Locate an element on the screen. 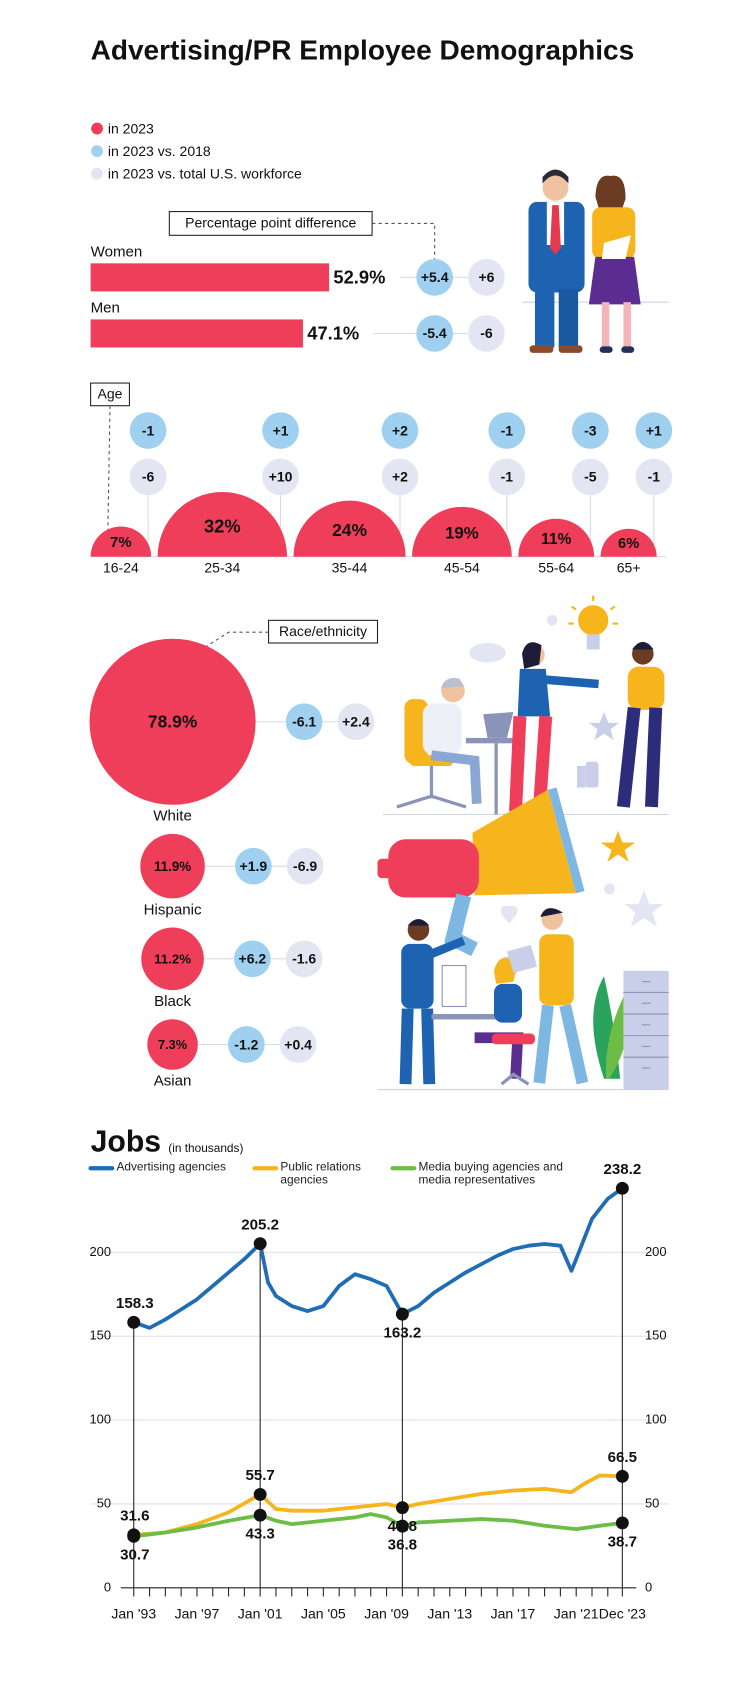 This screenshot has height=1684, width=755. category-label: 35-44 is located at coordinates (350, 567).